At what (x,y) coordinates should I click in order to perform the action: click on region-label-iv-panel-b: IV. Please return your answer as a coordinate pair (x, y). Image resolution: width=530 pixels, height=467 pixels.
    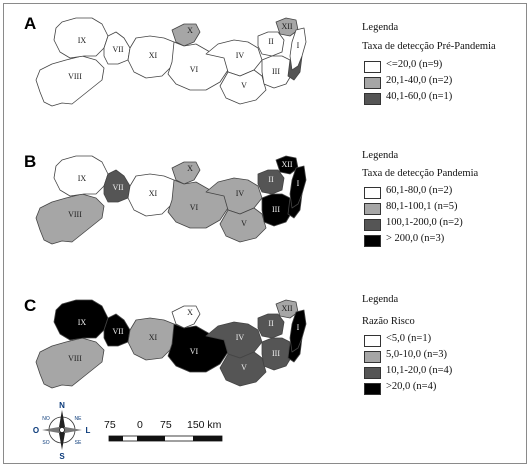
    Looking at the image, I should click on (240, 193).